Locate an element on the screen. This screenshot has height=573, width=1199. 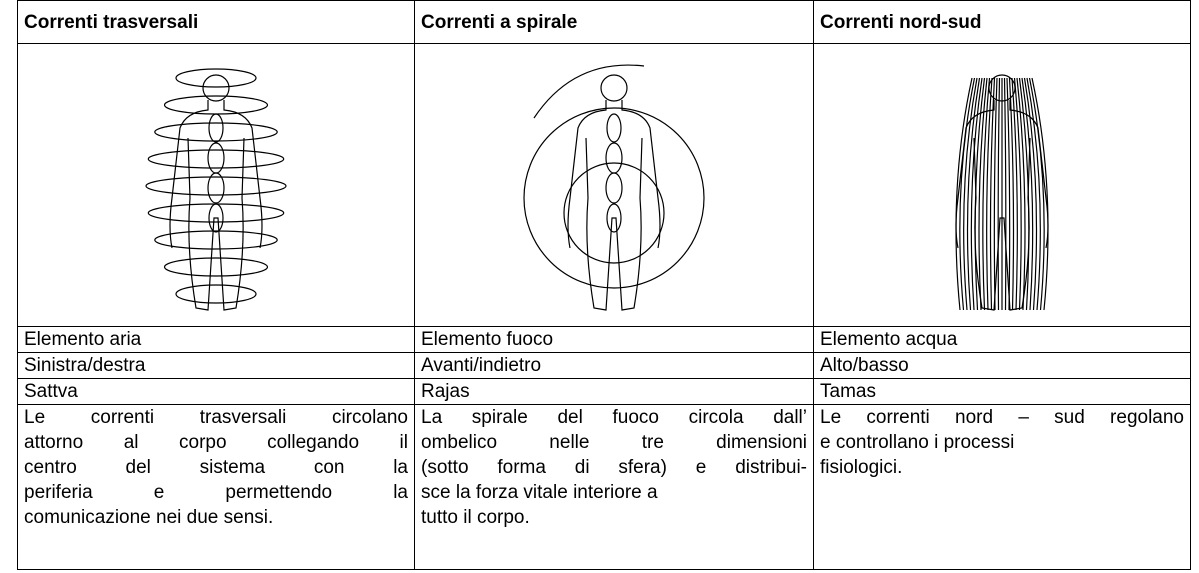
text-line: (sotto forma di sfera) e distribui- is located at coordinates (614, 467).